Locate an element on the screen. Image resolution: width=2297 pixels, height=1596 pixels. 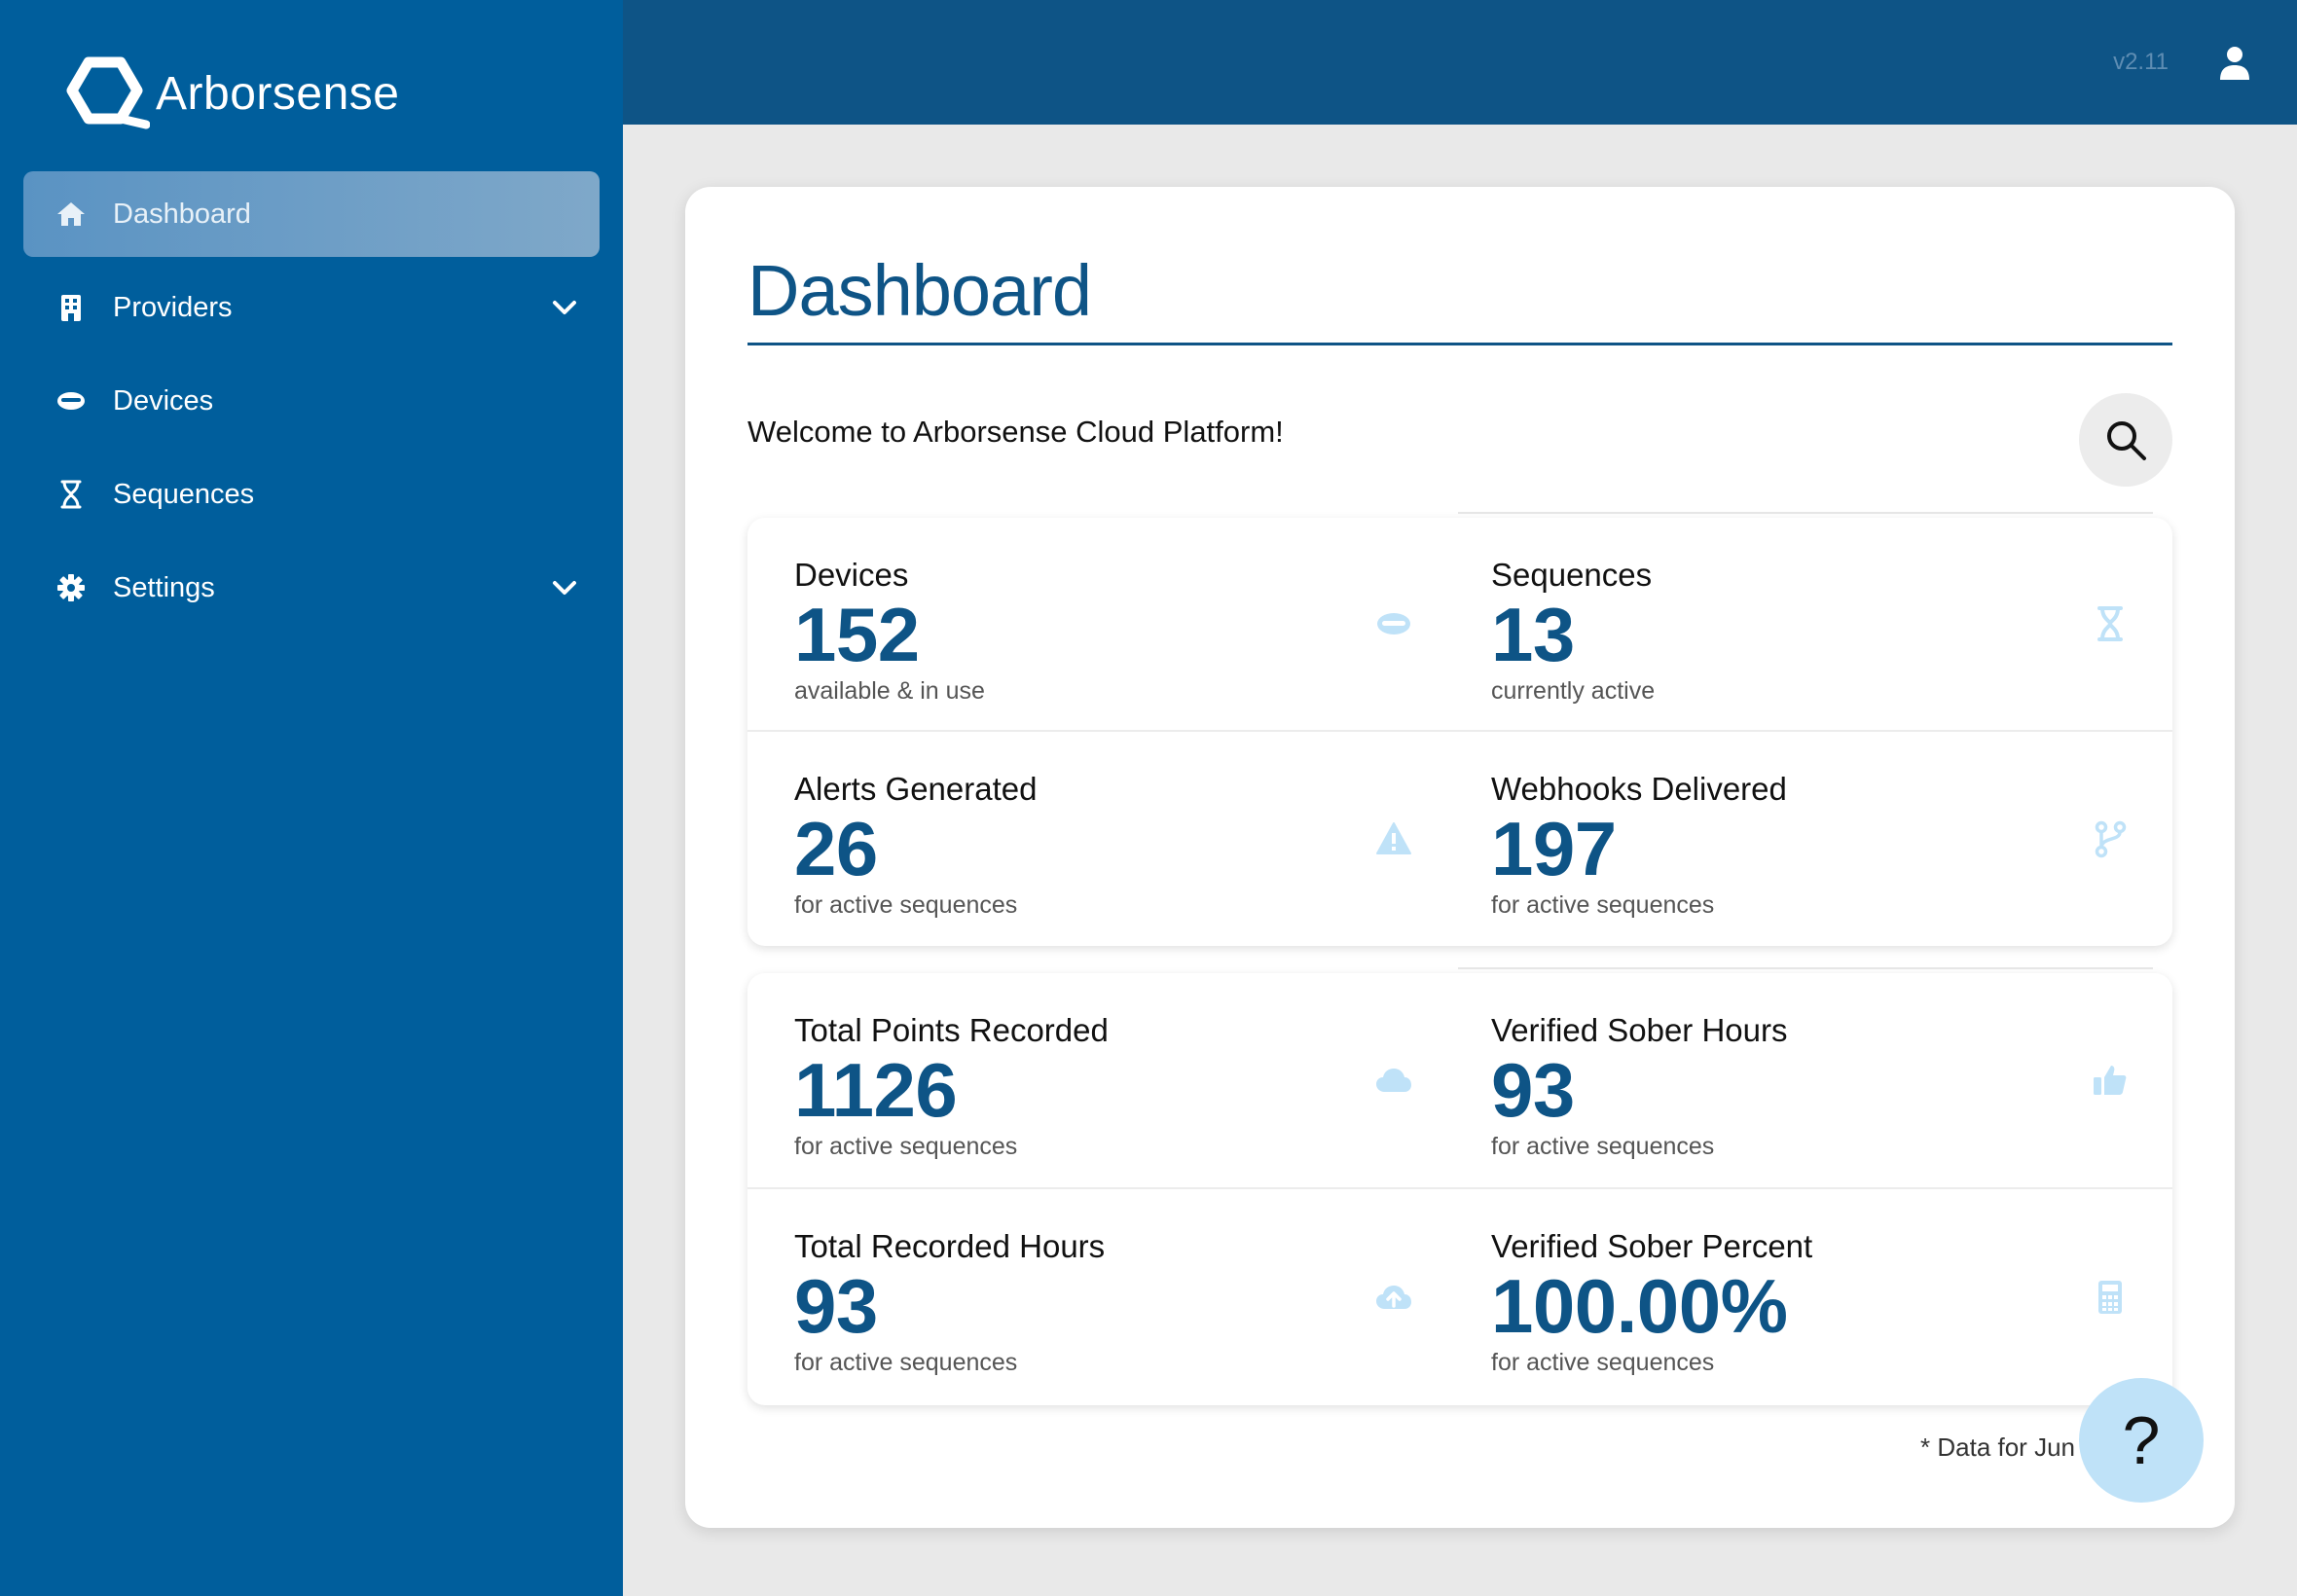
stat-label: Alerts Generated is located at coordinates (916, 789).